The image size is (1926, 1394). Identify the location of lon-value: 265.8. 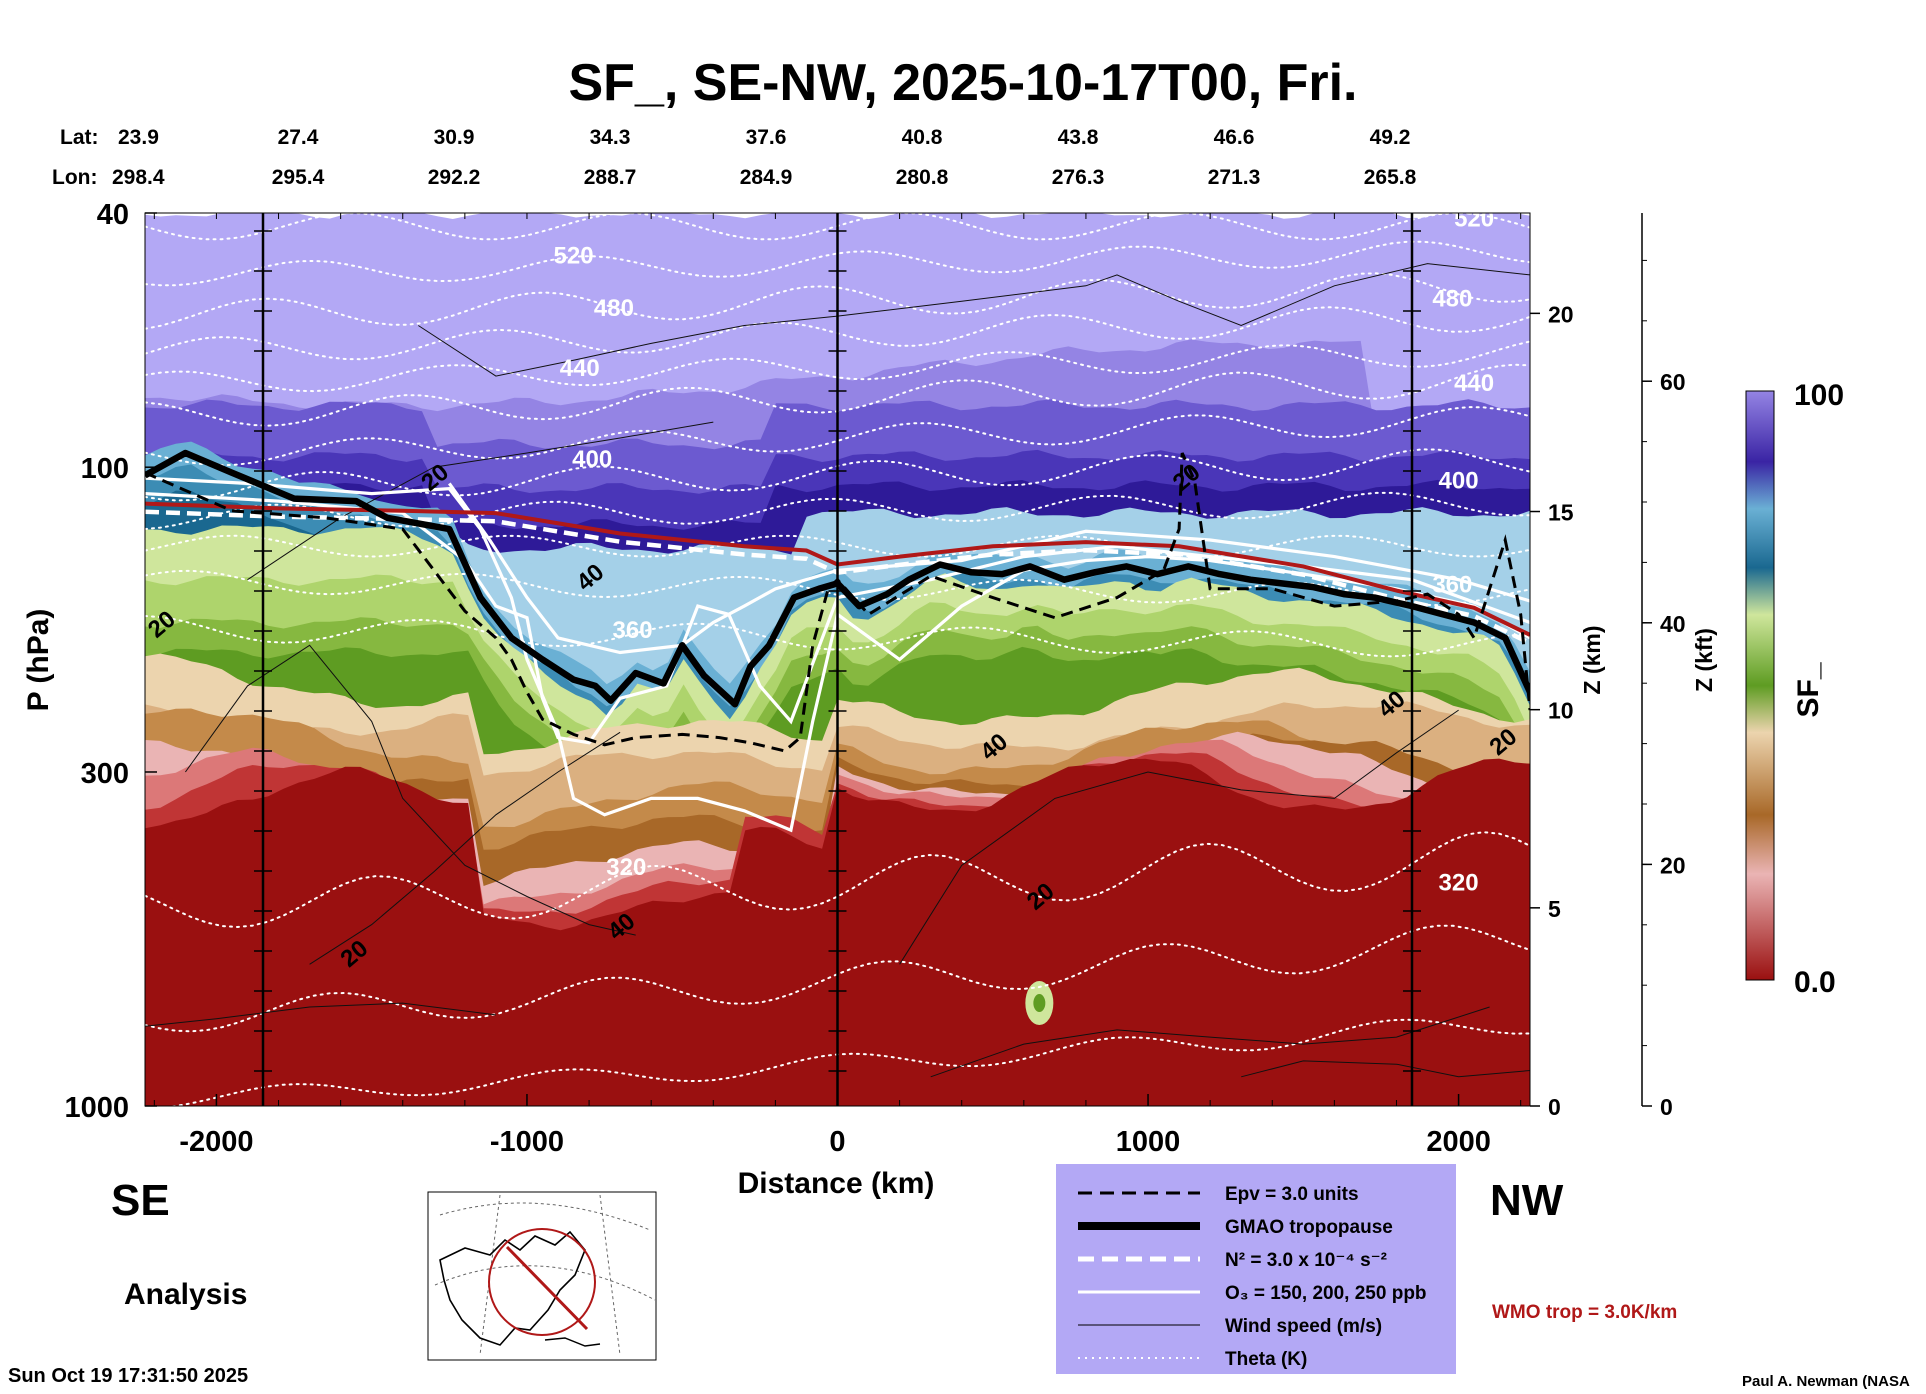
(1390, 177).